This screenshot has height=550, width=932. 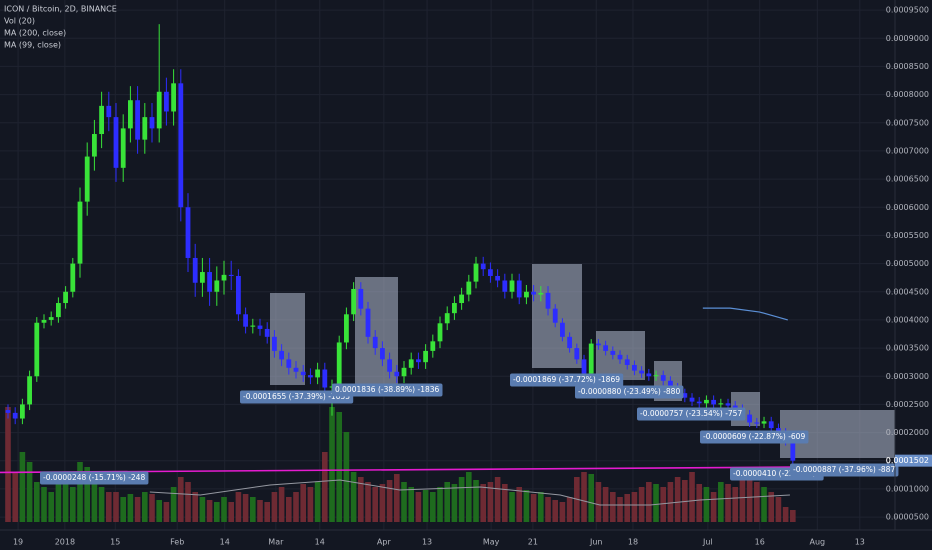 What do you see at coordinates (18, 542) in the screenshot?
I see `x-tick-label: 19` at bounding box center [18, 542].